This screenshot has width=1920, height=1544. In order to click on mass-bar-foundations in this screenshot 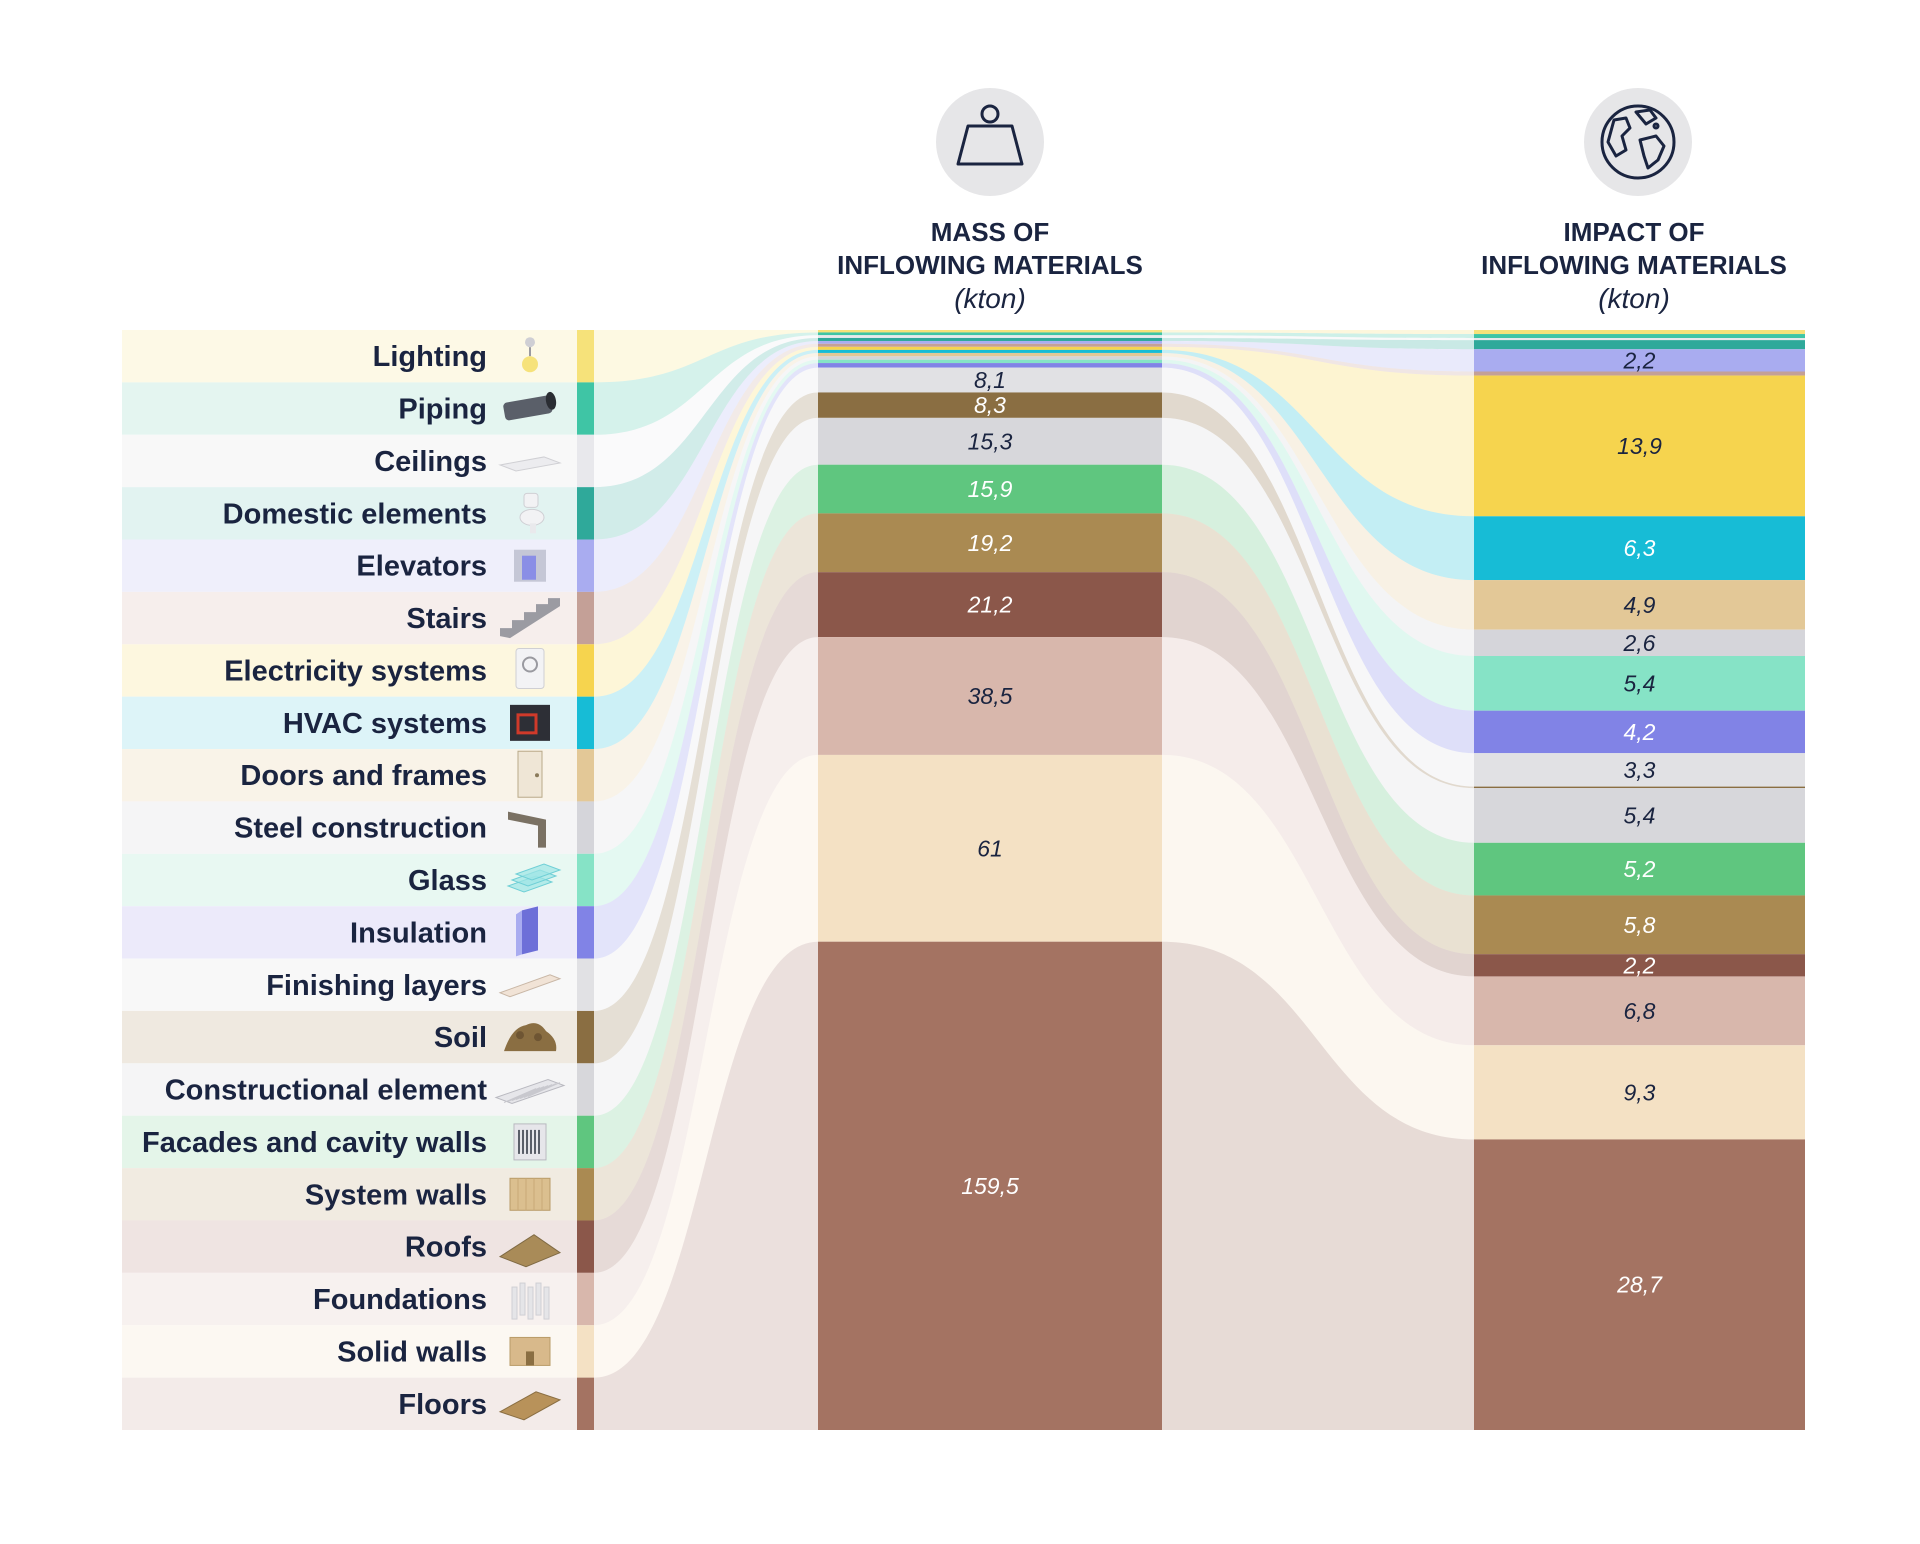, I will do `click(990, 696)`.